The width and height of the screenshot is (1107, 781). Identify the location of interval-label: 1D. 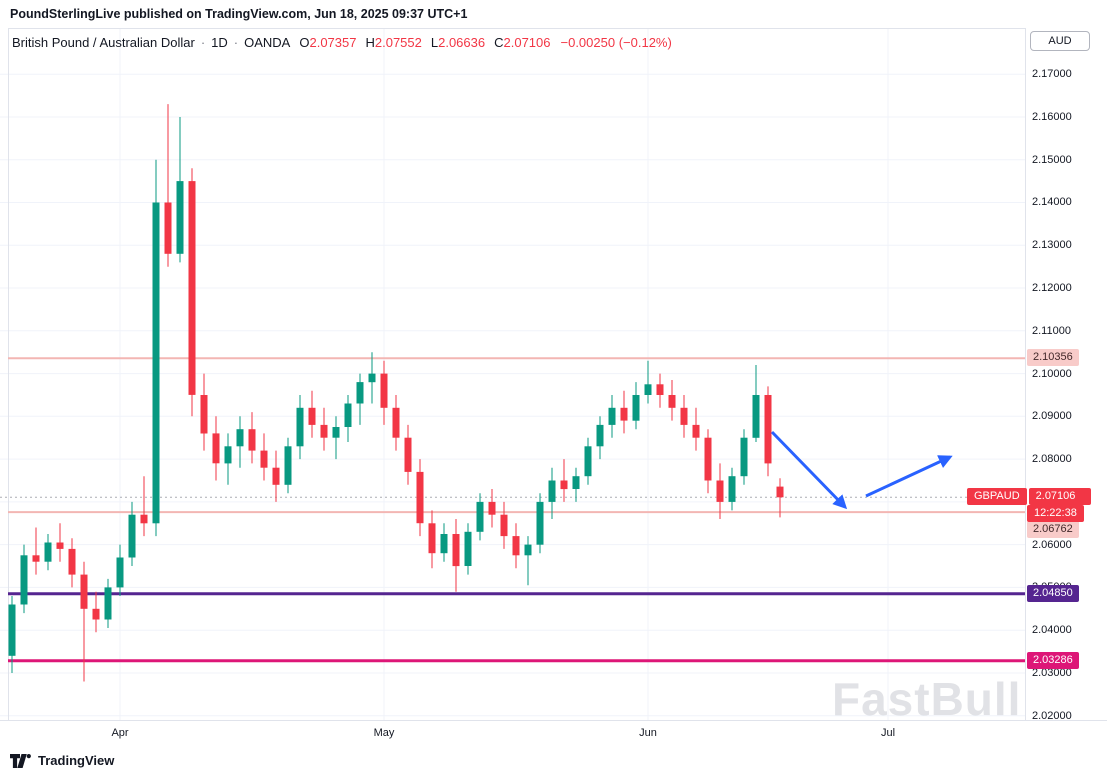
(219, 42).